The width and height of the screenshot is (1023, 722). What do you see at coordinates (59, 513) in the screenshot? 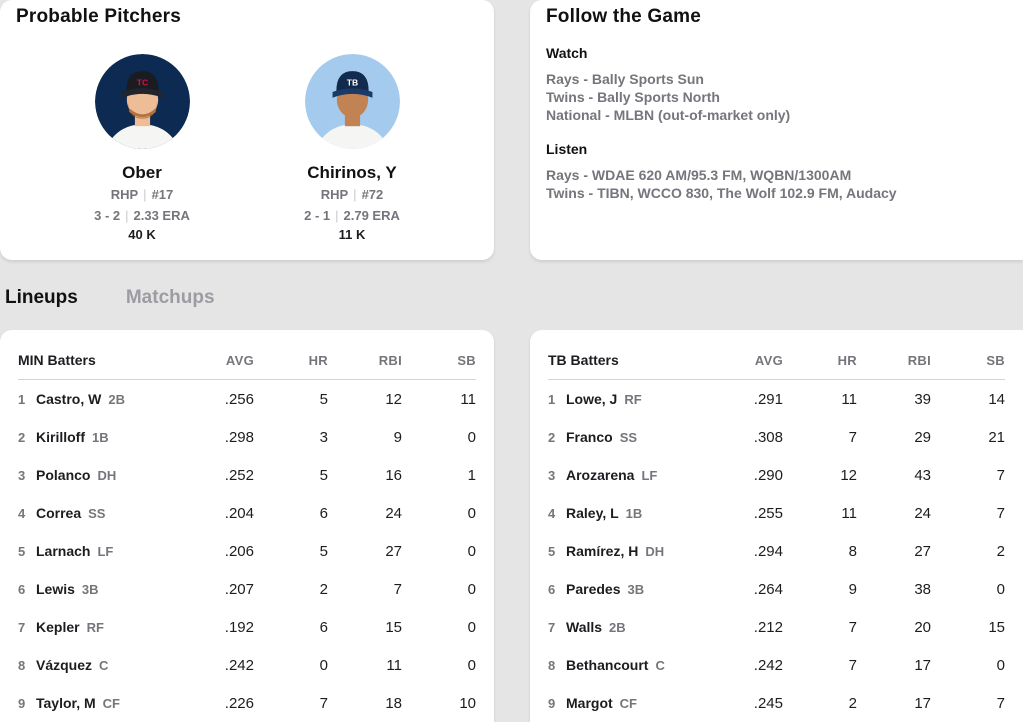
I see `player-name: Correa` at bounding box center [59, 513].